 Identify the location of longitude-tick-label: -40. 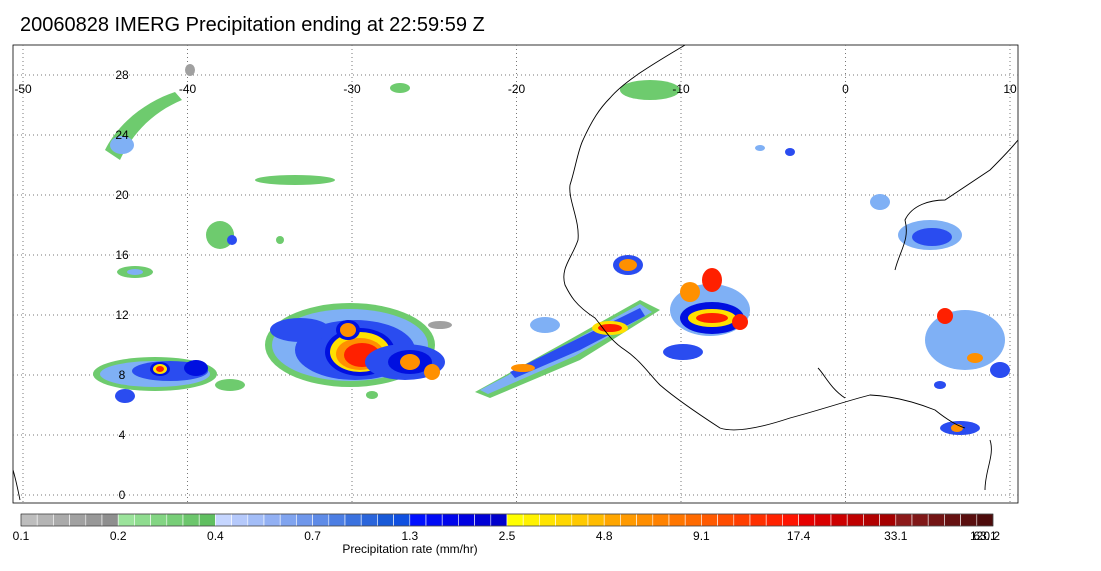
(188, 89).